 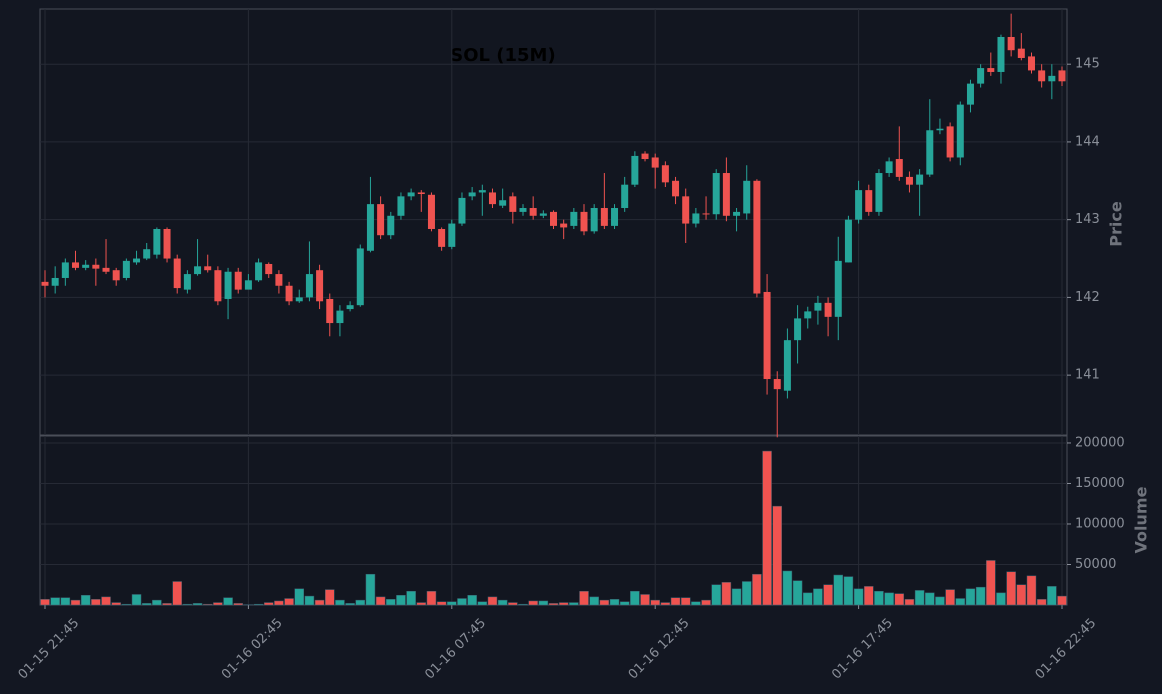 I want to click on chart-title: SOL (15M), so click(x=502, y=55).